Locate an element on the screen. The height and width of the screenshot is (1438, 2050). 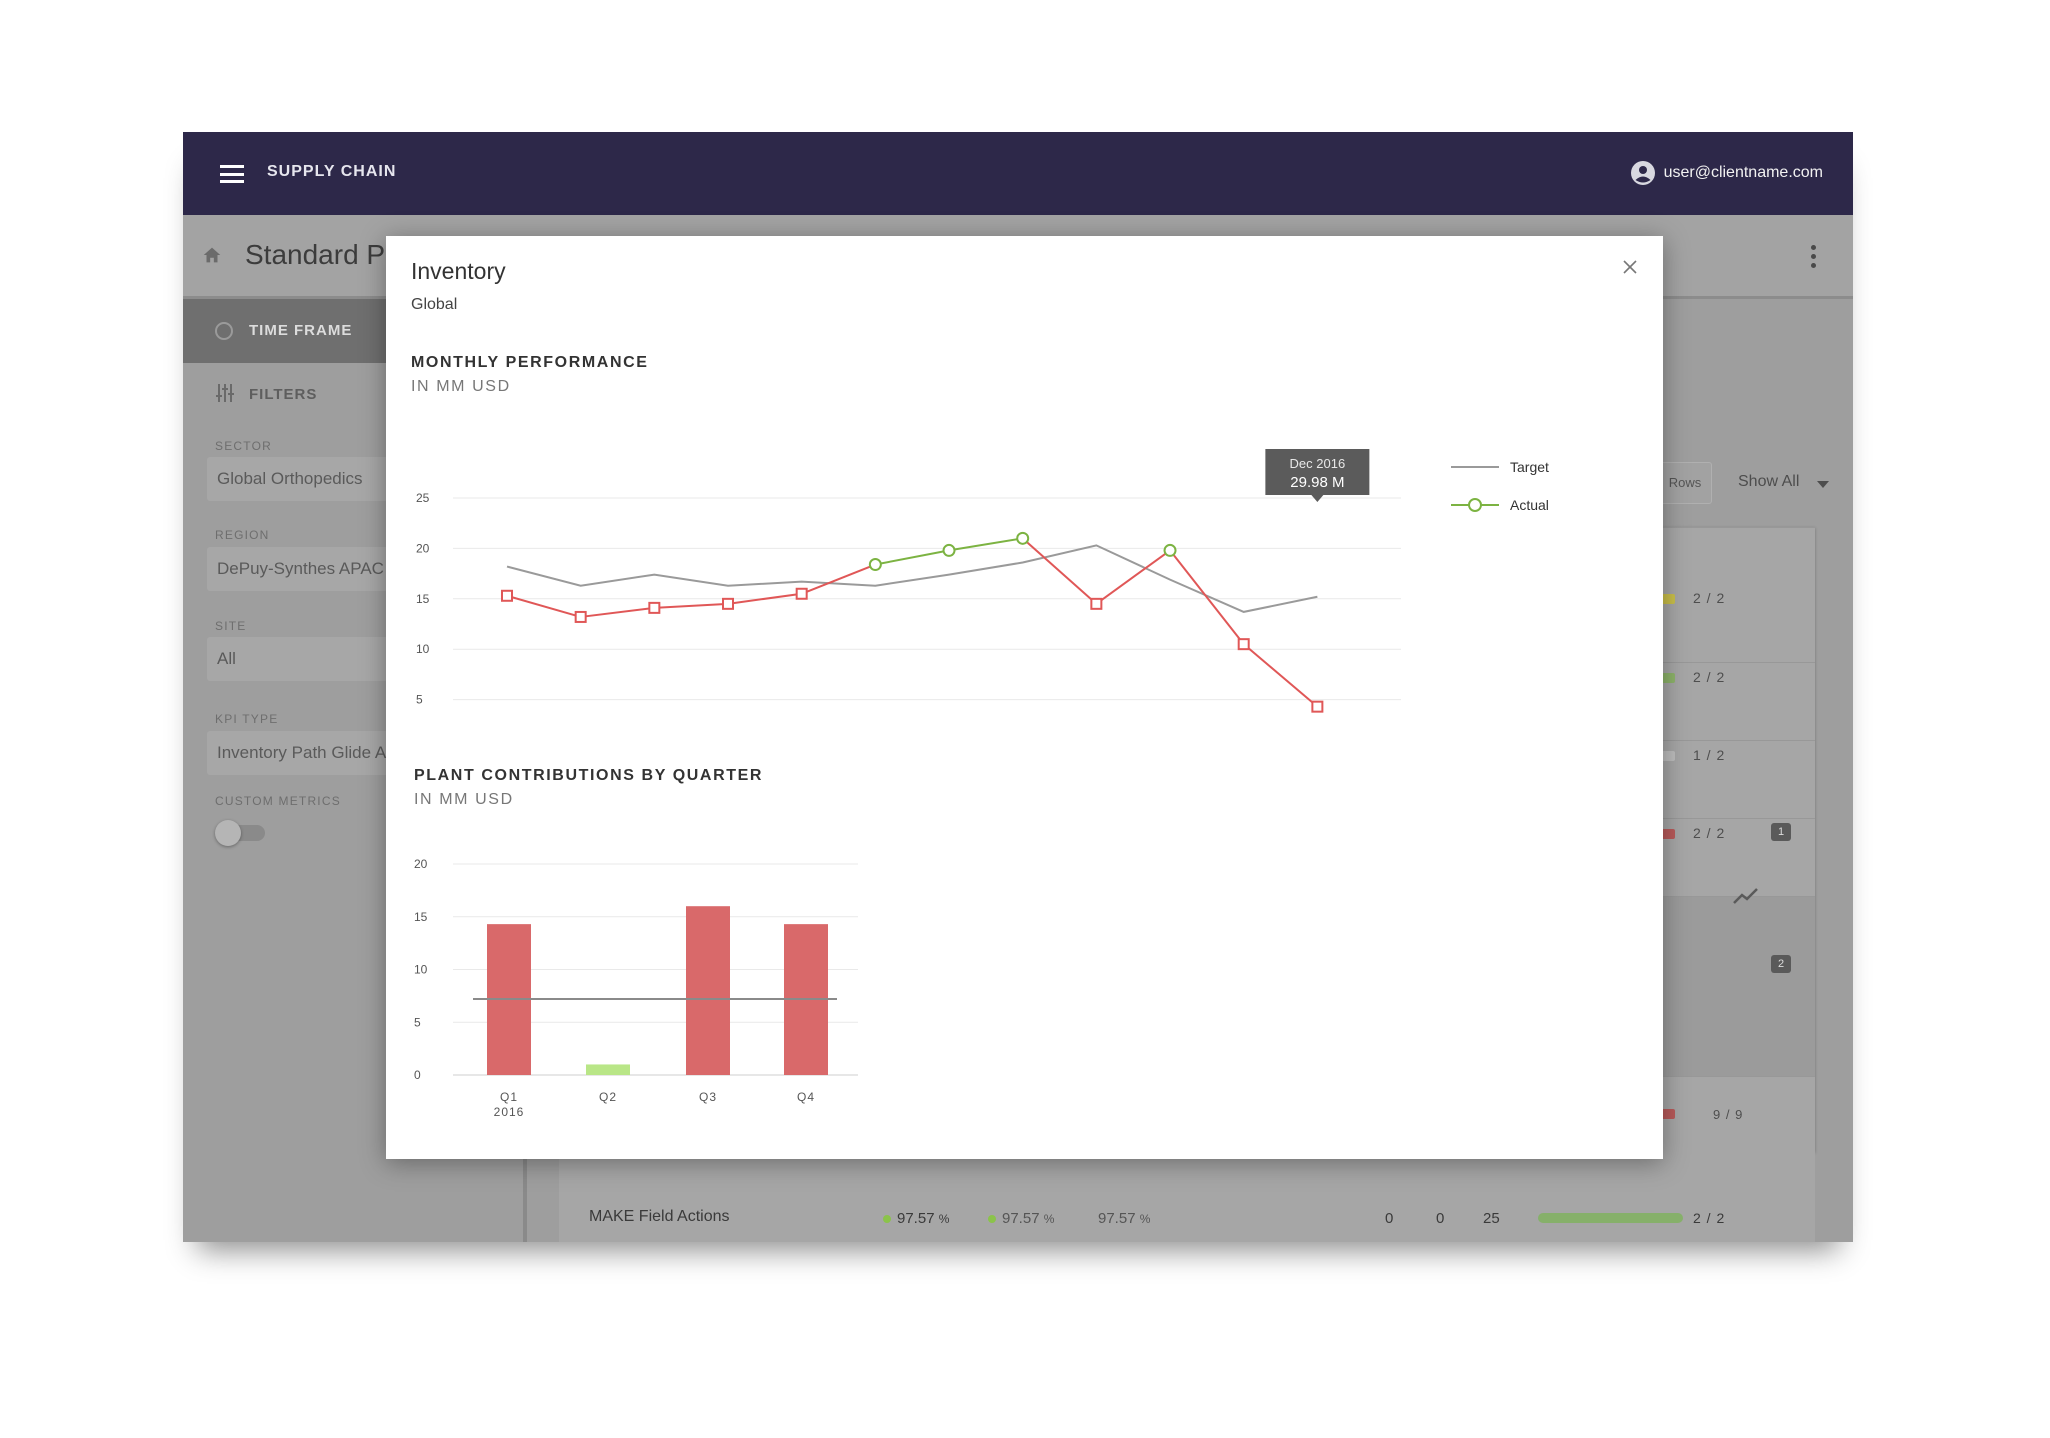
page-title: Standard P is located at coordinates (315, 254).